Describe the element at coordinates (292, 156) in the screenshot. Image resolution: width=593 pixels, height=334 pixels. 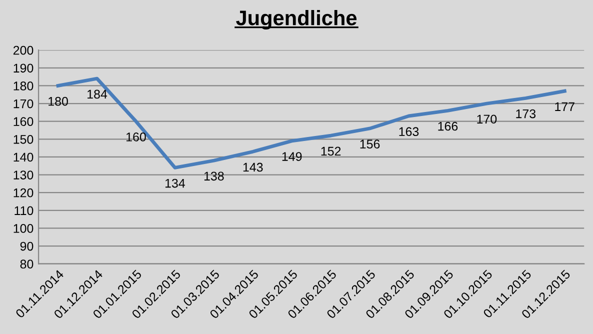
I see `data-label: 149` at that location.